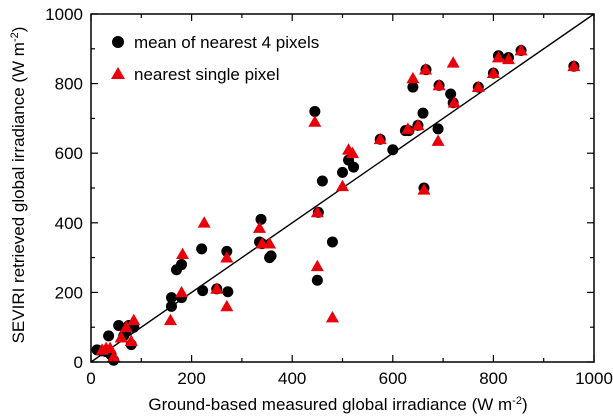 This screenshot has height=416, width=613. I want to click on y-tick-label: 1000, so click(64, 14).